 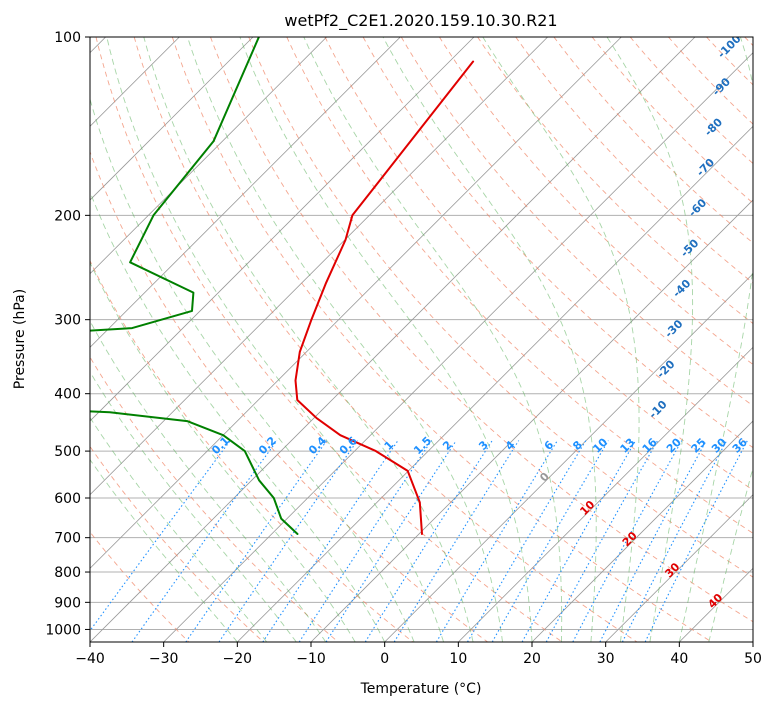 I want to click on y-tick-label: 500, so click(x=67, y=452).